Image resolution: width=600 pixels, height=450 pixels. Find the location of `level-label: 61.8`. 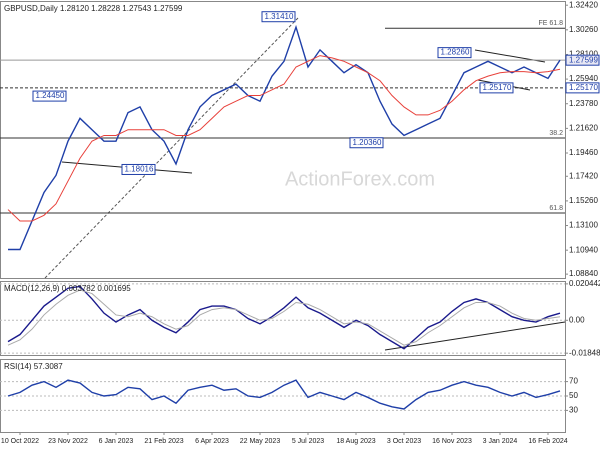

level-label: 61.8 is located at coordinates (556, 208).